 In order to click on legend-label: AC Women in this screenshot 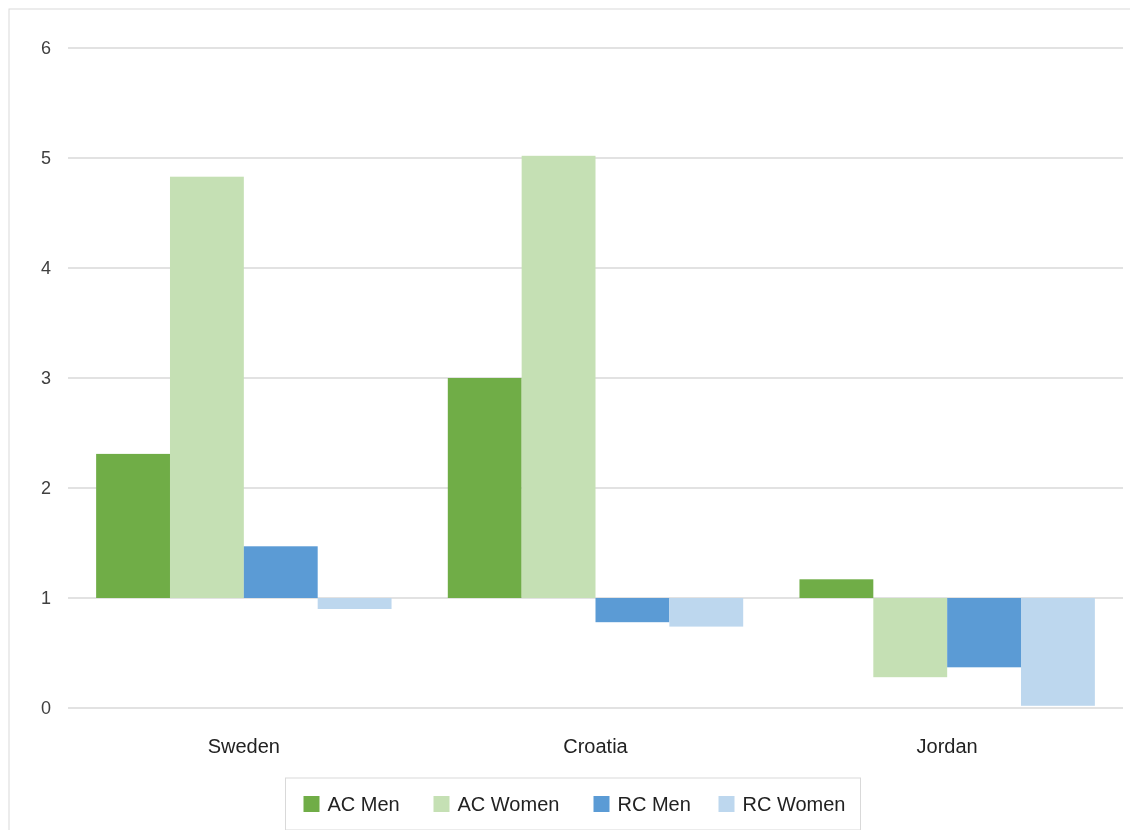, I will do `click(508, 804)`.